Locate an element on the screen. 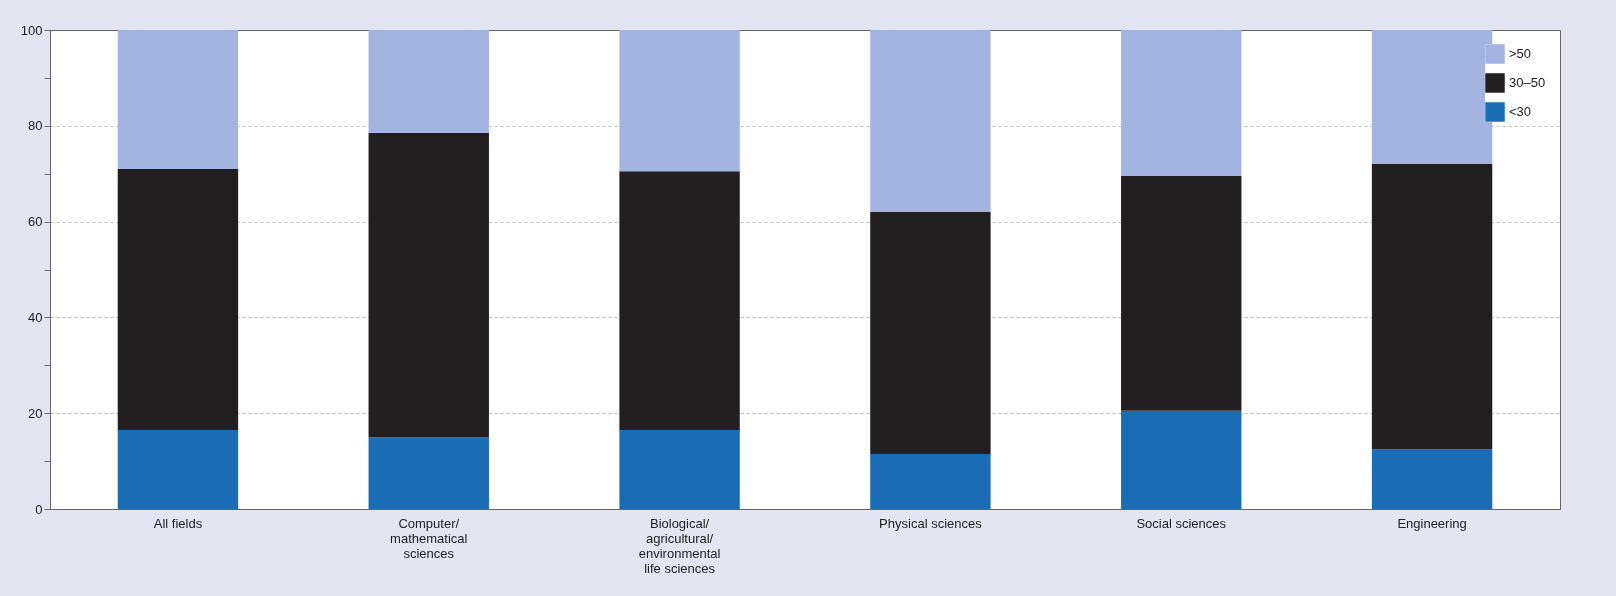 This screenshot has width=1616, height=596. y-tick-label: 100 is located at coordinates (31, 30).